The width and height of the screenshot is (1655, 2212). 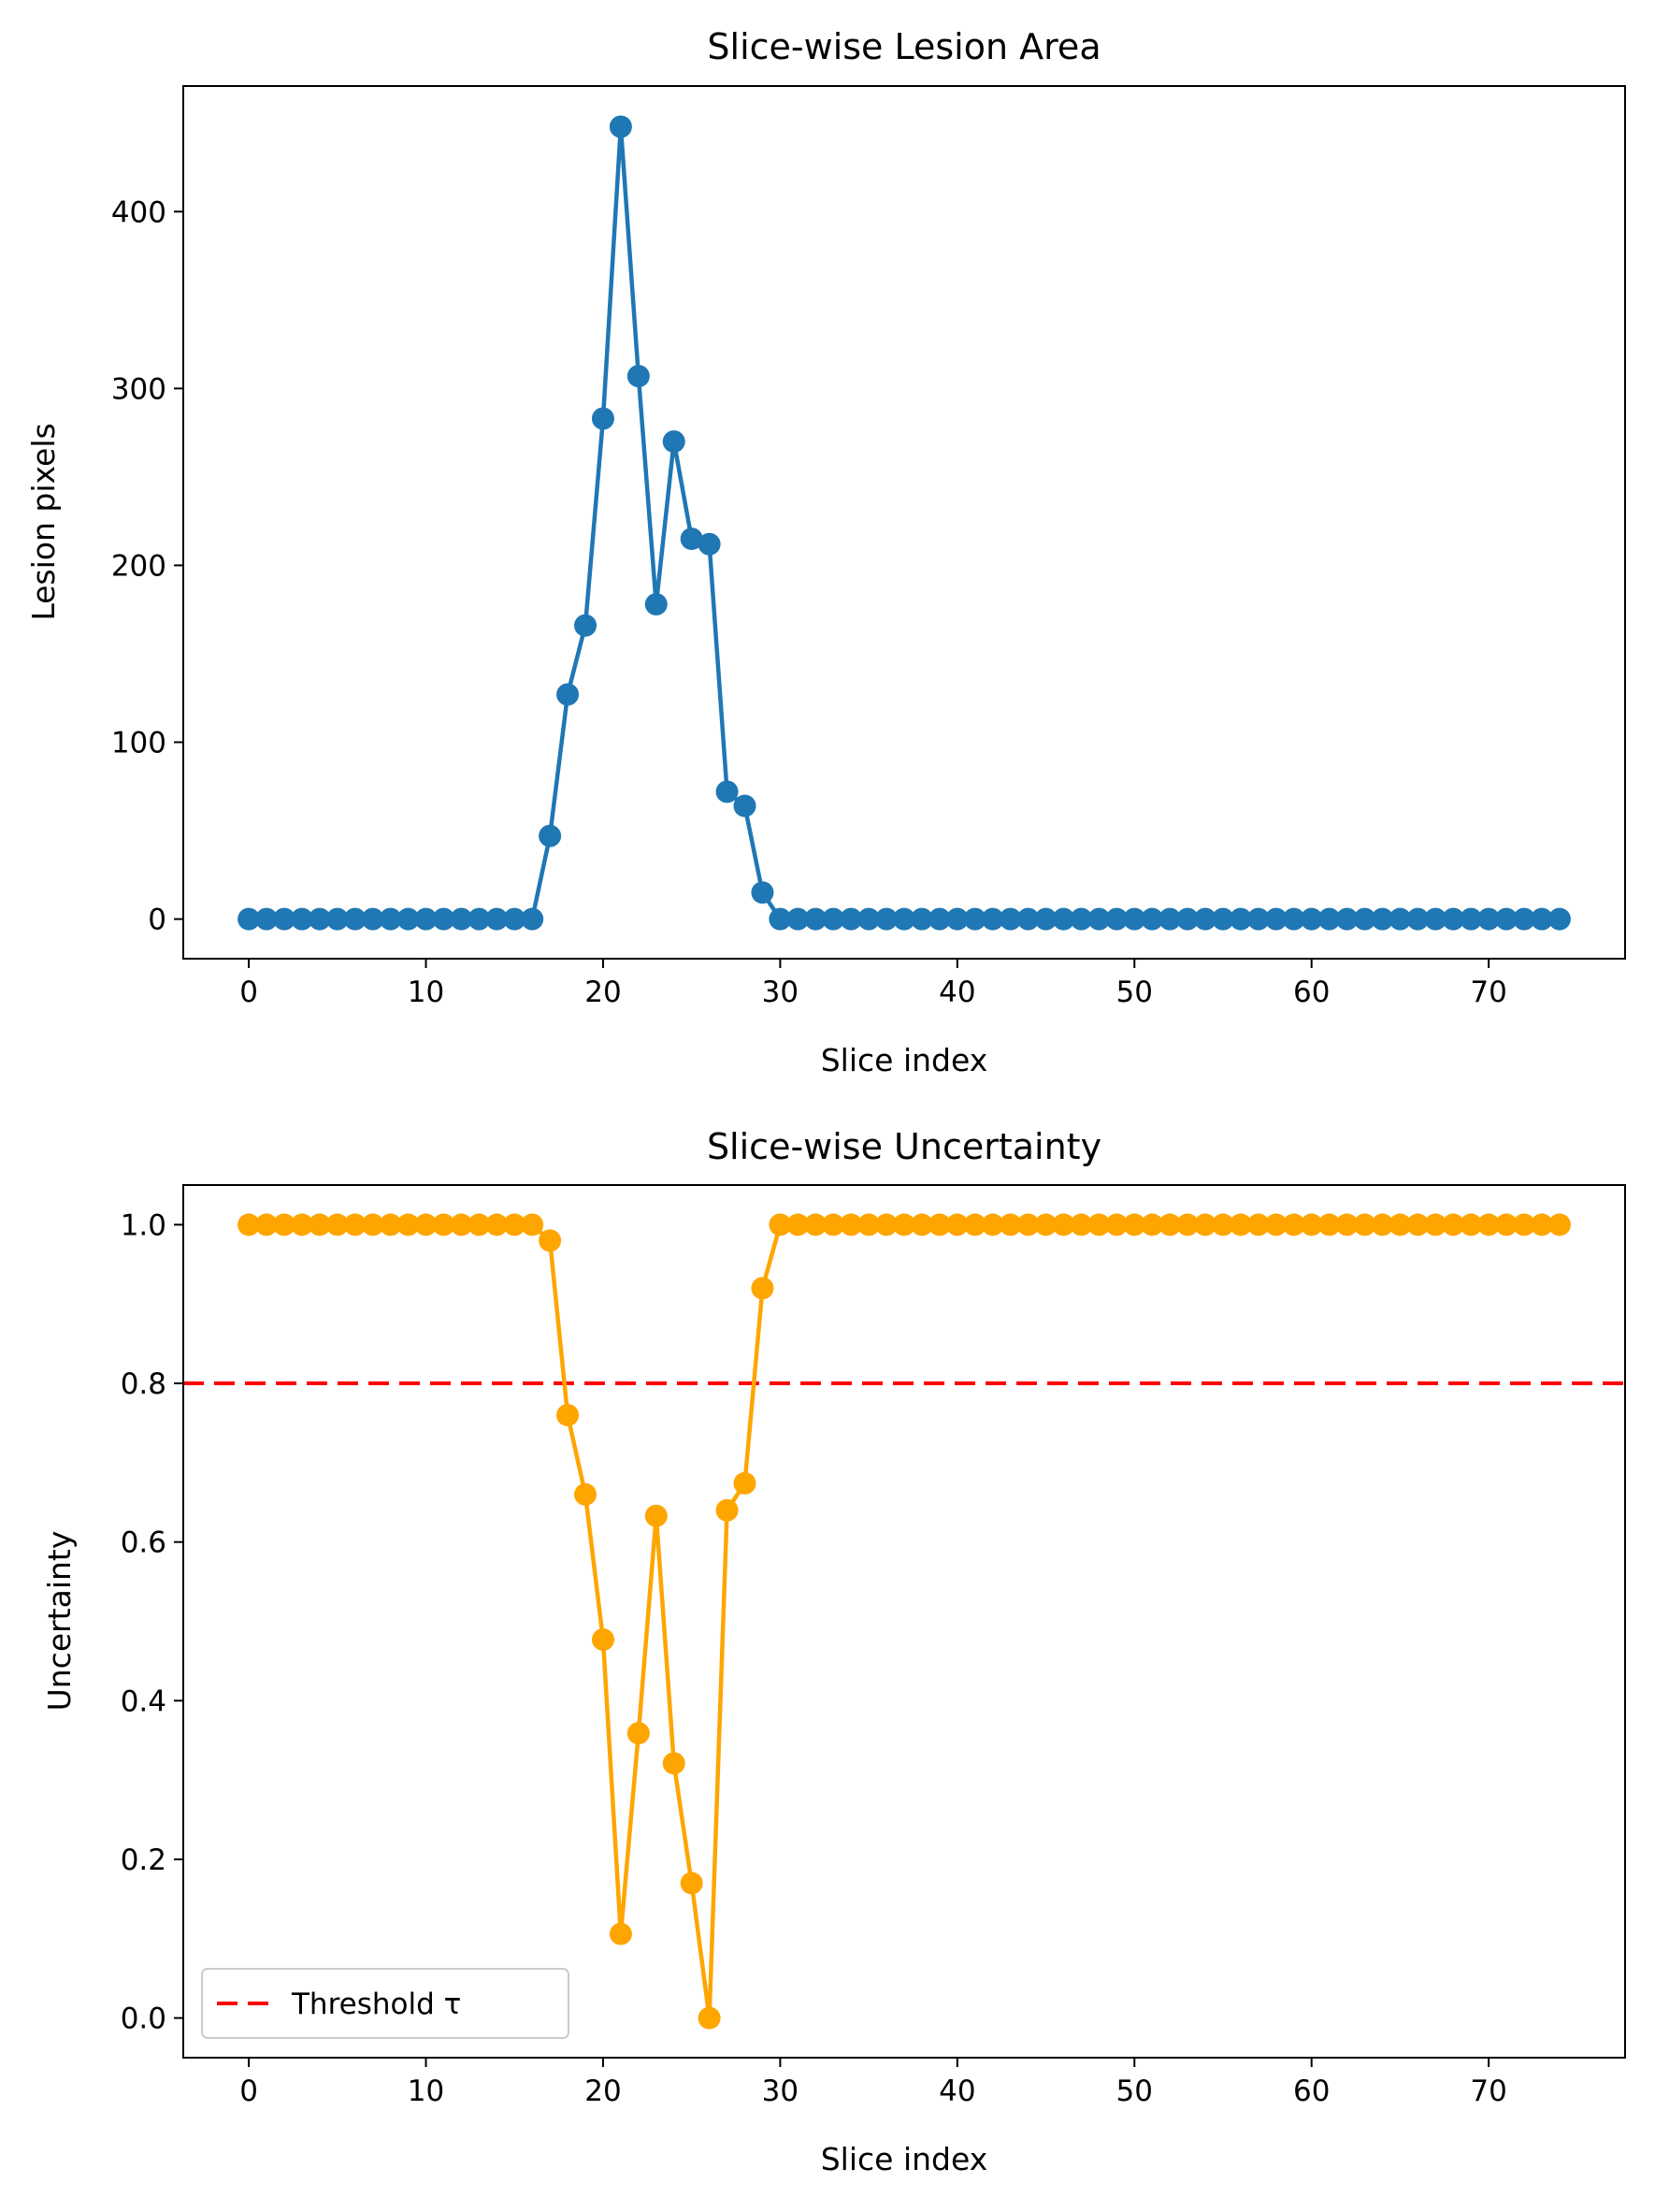 I want to click on y-tick-label: 300, so click(x=138, y=389).